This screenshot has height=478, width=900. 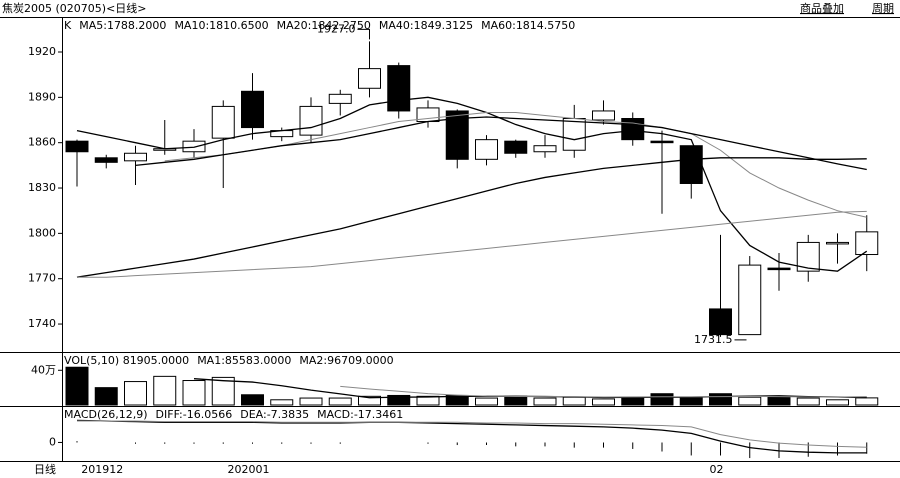 What do you see at coordinates (336, 28) in the screenshot?
I see `high-annotation: 1927.0` at bounding box center [336, 28].